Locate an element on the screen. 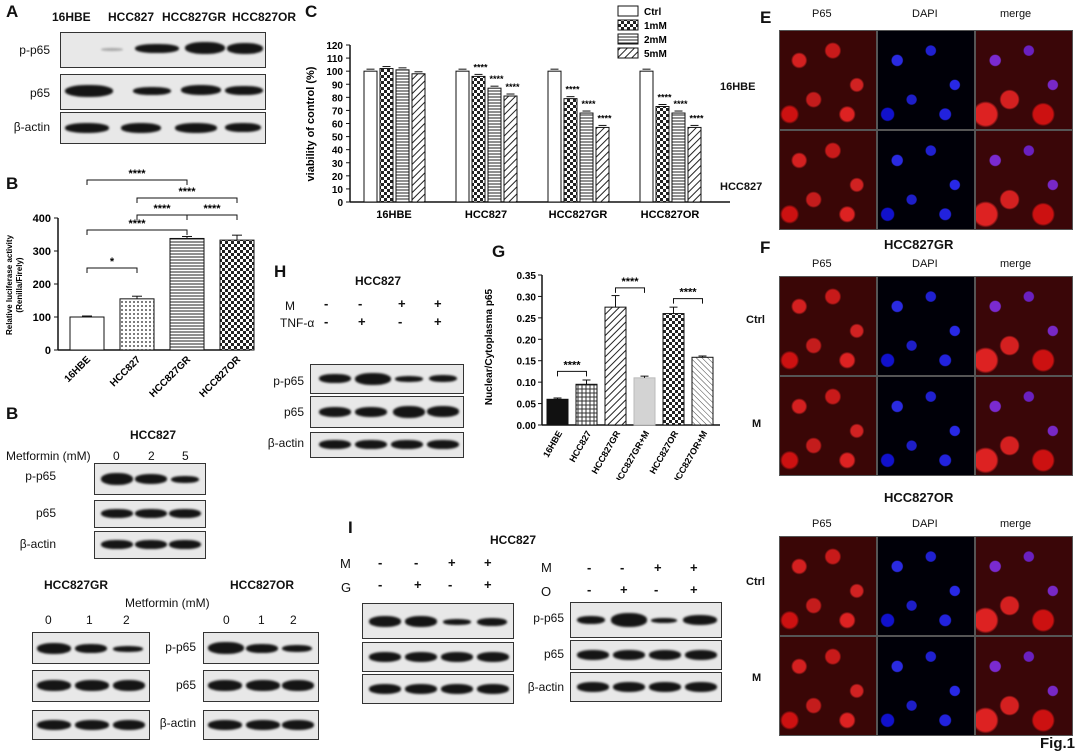  y-tick-label: 200 is located at coordinates (42, 285).